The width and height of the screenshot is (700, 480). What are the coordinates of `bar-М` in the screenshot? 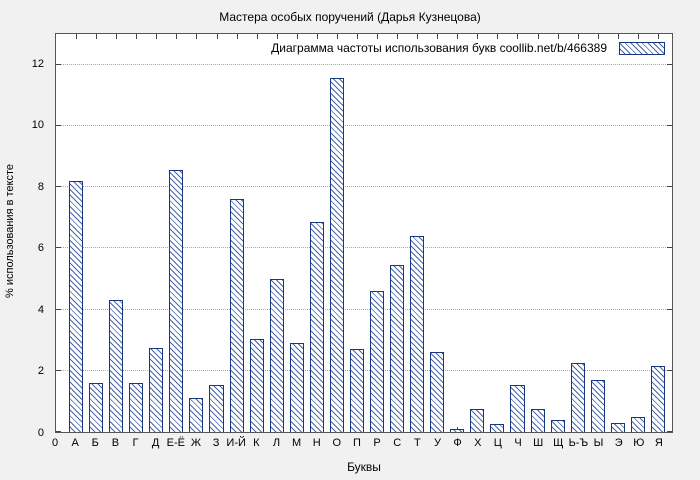 It's located at (296, 387).